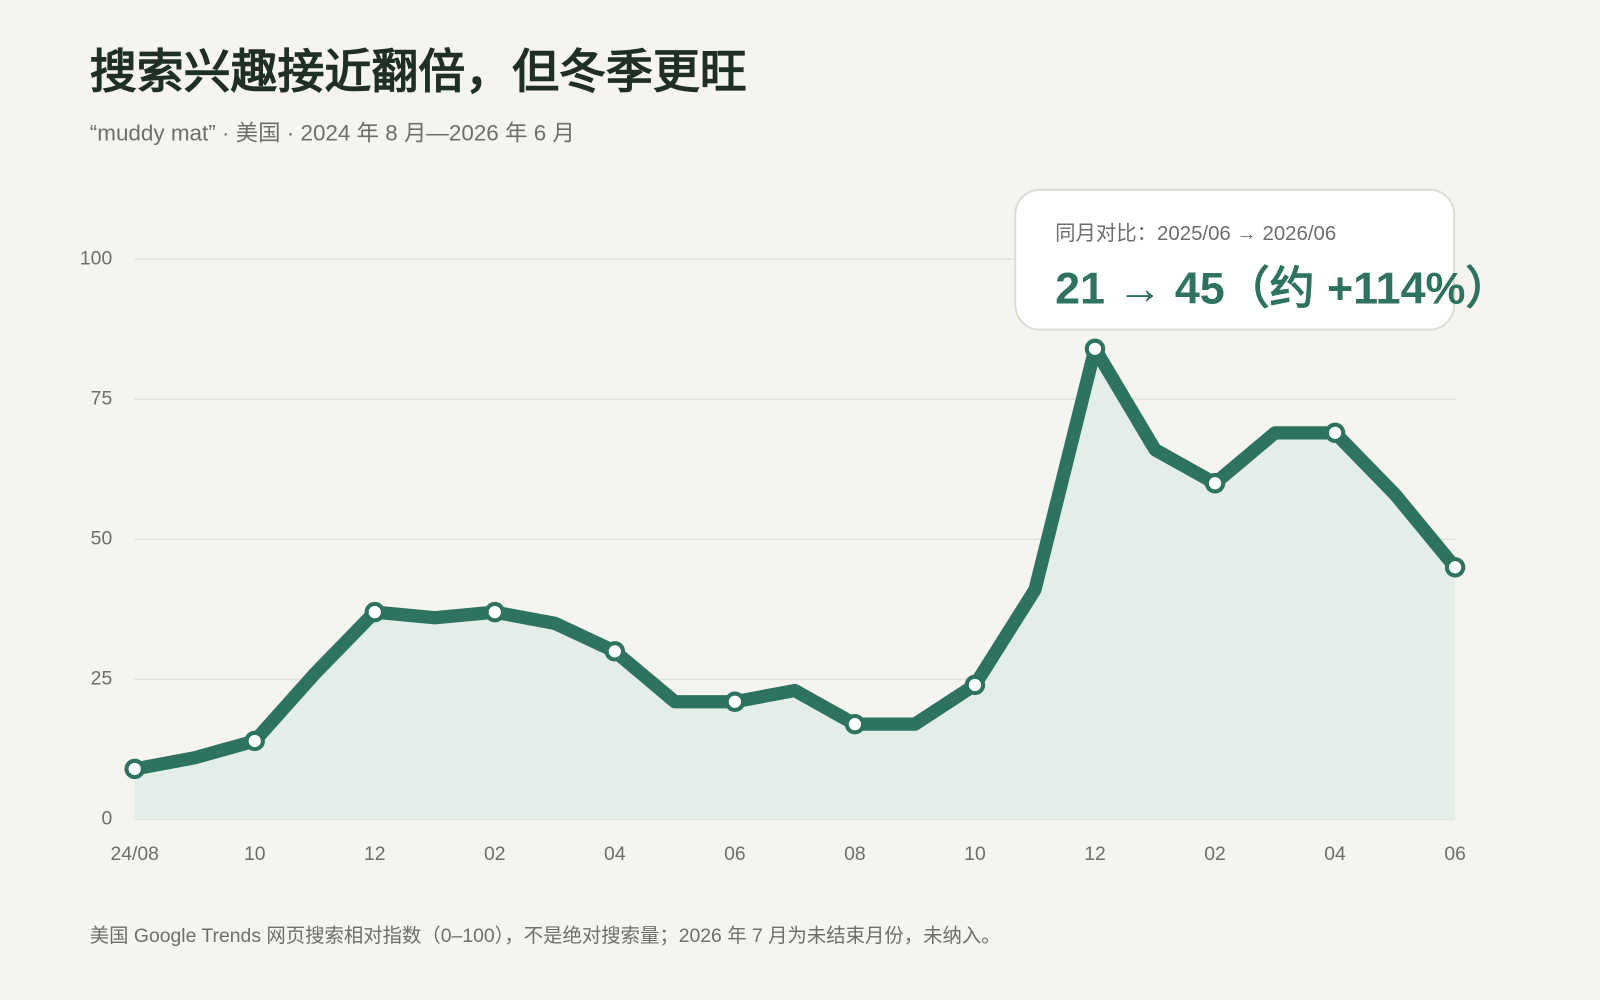 Image resolution: width=1600 pixels, height=1000 pixels. What do you see at coordinates (106, 819) in the screenshot?
I see `y-tick-label: 0` at bounding box center [106, 819].